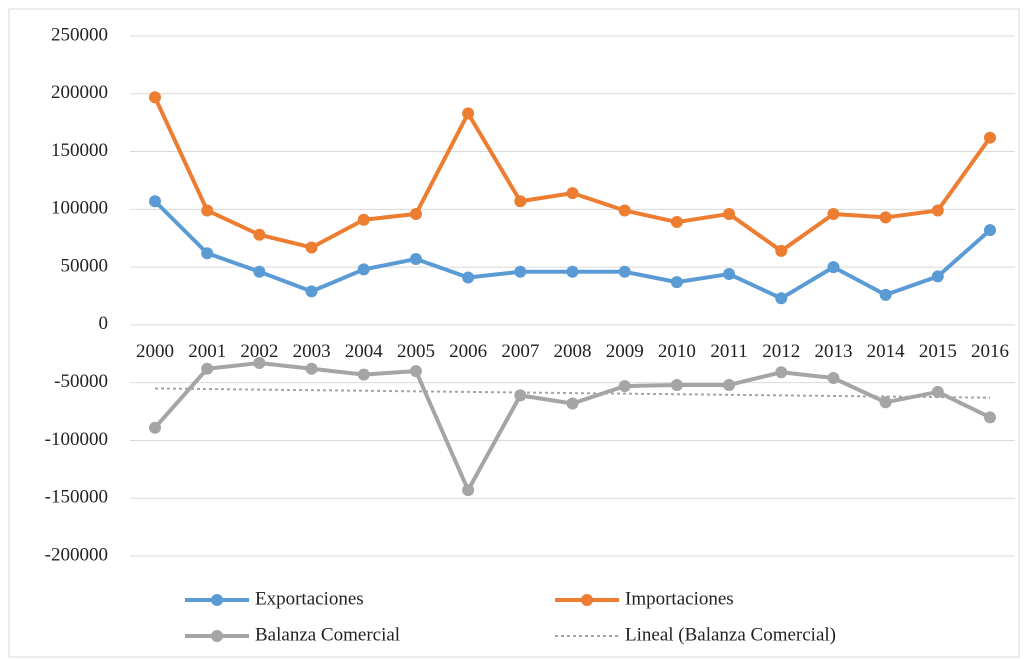 This screenshot has width=1029, height=659. What do you see at coordinates (679, 598) in the screenshot?
I see `legend-label: Importaciones` at bounding box center [679, 598].